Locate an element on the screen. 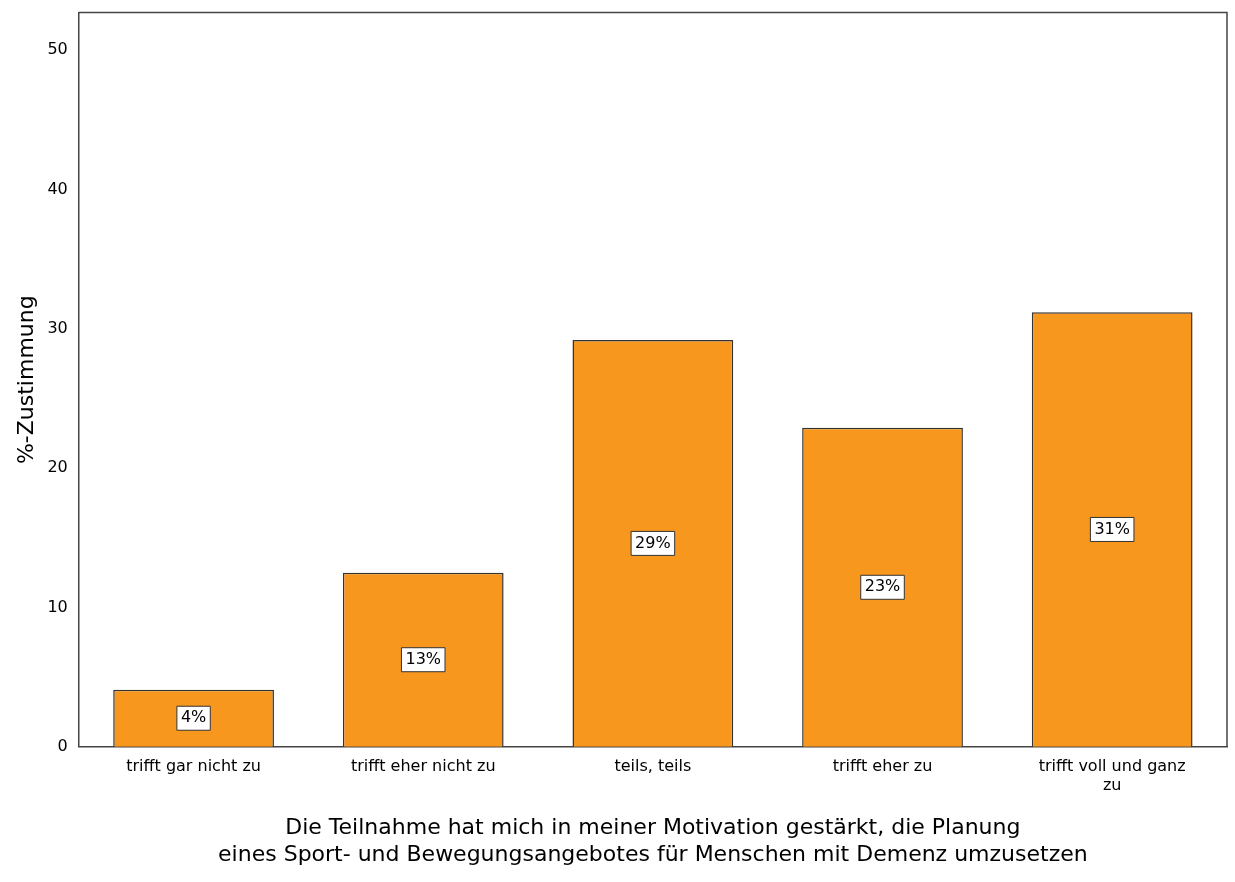 This screenshot has width=1235, height=882. x-axis-title: Die Teilnahme hat mich in meiner Motivation gestärkt, die Planung eines Sport- und Bewegungsangebotes für Menschen mit Demenz umzusetzen is located at coordinates (653, 840).